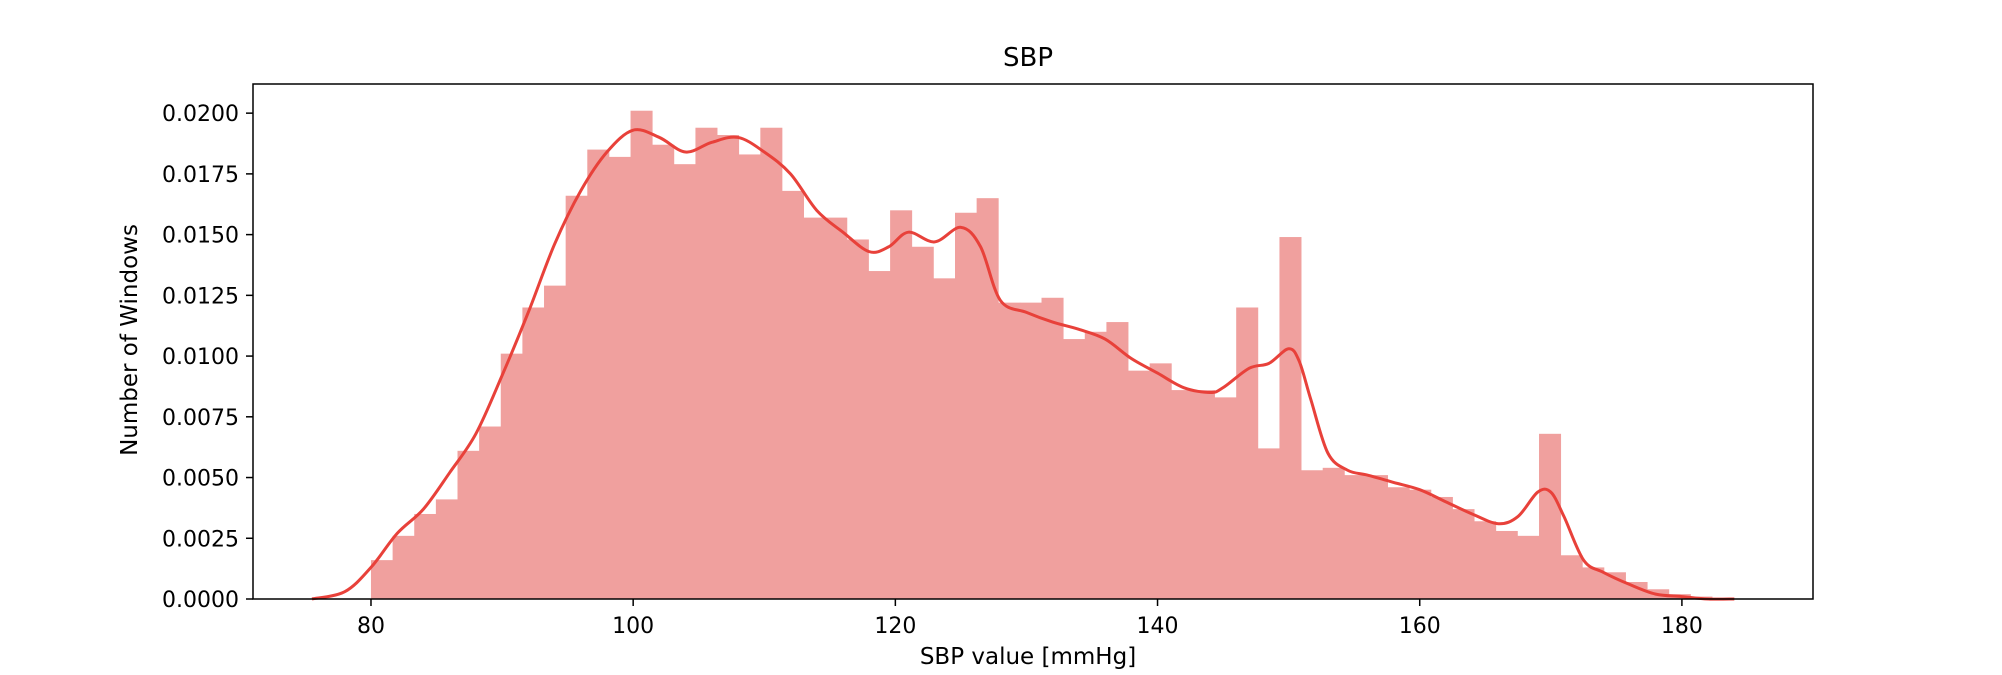 The height and width of the screenshot is (675, 2002). What do you see at coordinates (1028, 657) in the screenshot?
I see `x-axis-label: SBP value [mmHg]` at bounding box center [1028, 657].